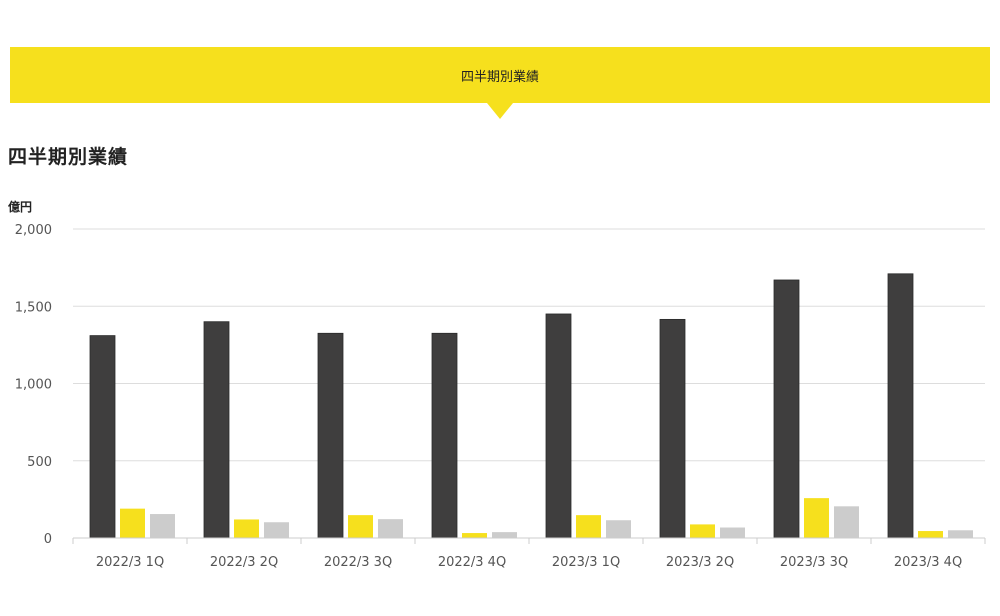 The height and width of the screenshot is (616, 1000). I want to click on active-tab-pointer, so click(500, 111).